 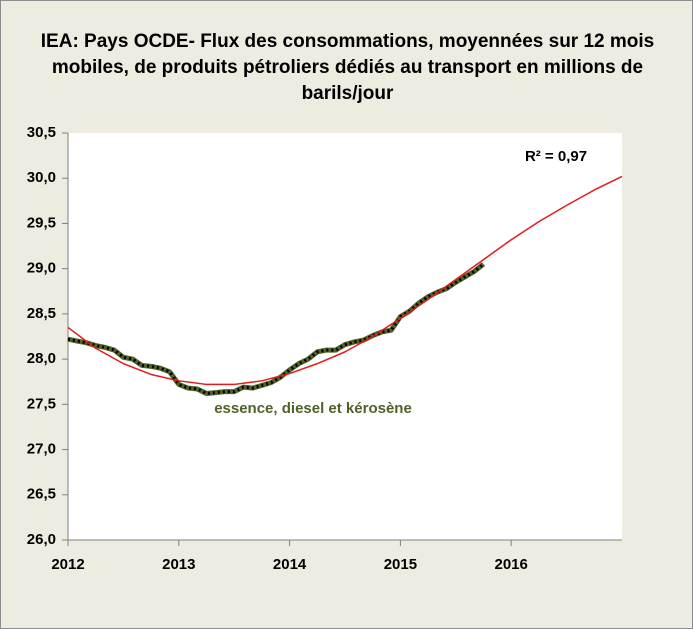 What do you see at coordinates (41, 222) in the screenshot?
I see `y-tick-label: 29,5` at bounding box center [41, 222].